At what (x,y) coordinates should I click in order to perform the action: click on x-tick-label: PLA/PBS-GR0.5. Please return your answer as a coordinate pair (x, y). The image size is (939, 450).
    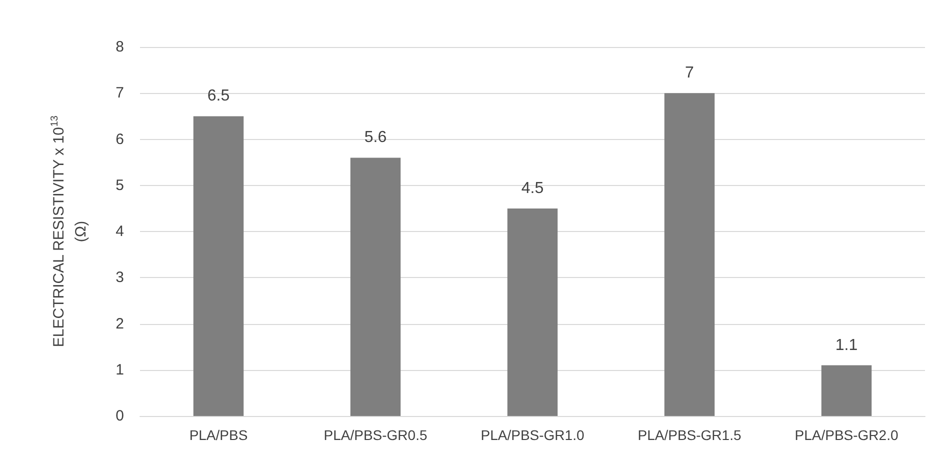
    Looking at the image, I should click on (376, 435).